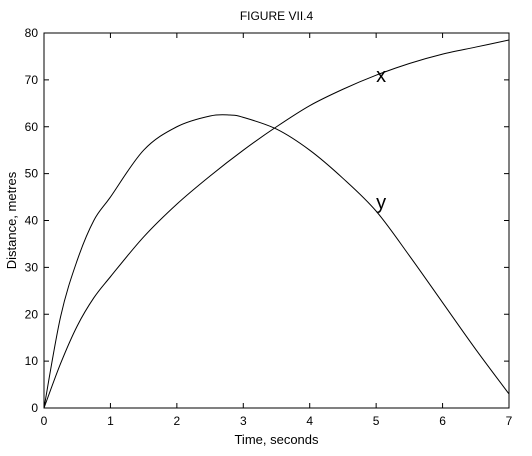 This screenshot has width=532, height=456. Describe the element at coordinates (309, 421) in the screenshot. I see `x-tick-label: 4` at that location.